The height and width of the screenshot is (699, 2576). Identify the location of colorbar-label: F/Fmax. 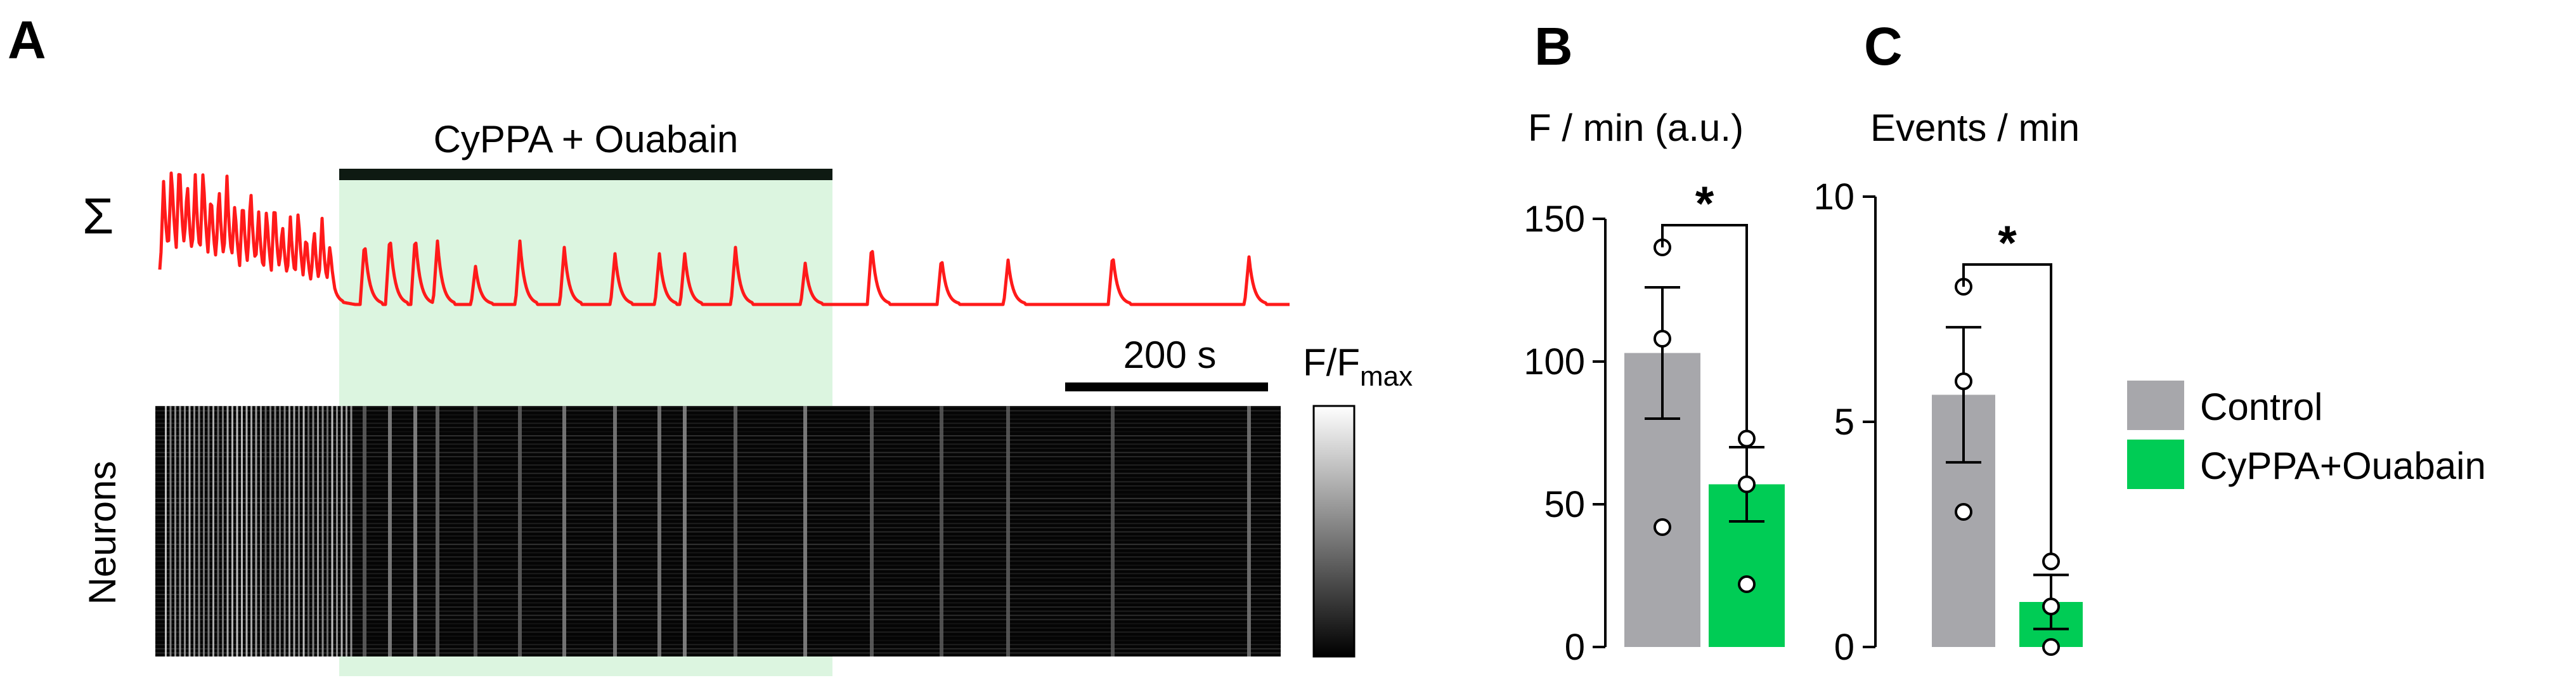
(1358, 366).